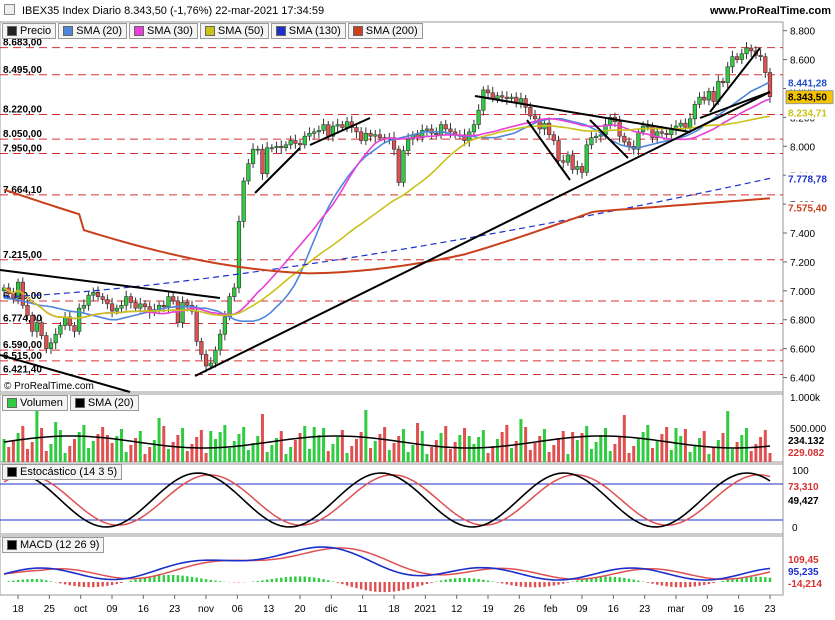 The image size is (835, 620). I want to click on volume-tag: 234.132, so click(806, 441).